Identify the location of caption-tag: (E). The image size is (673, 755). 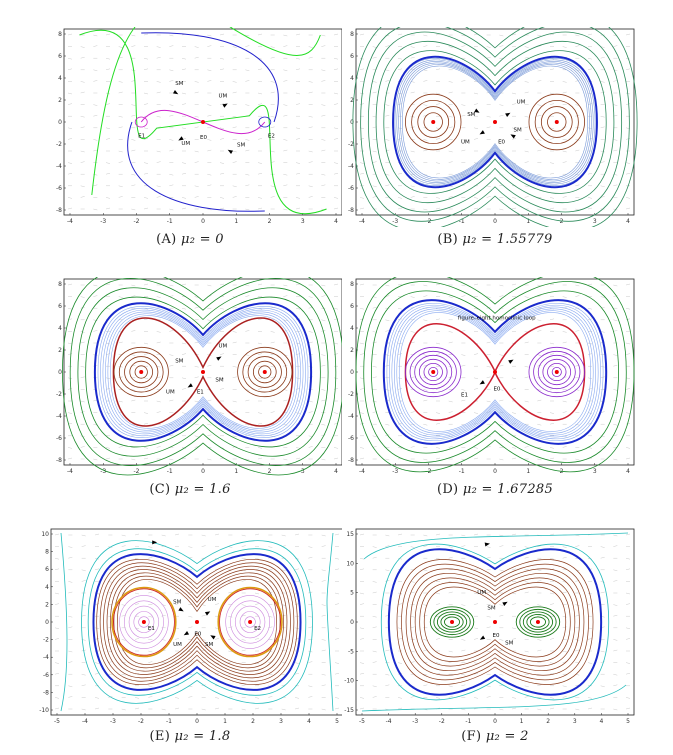
(160, 736).